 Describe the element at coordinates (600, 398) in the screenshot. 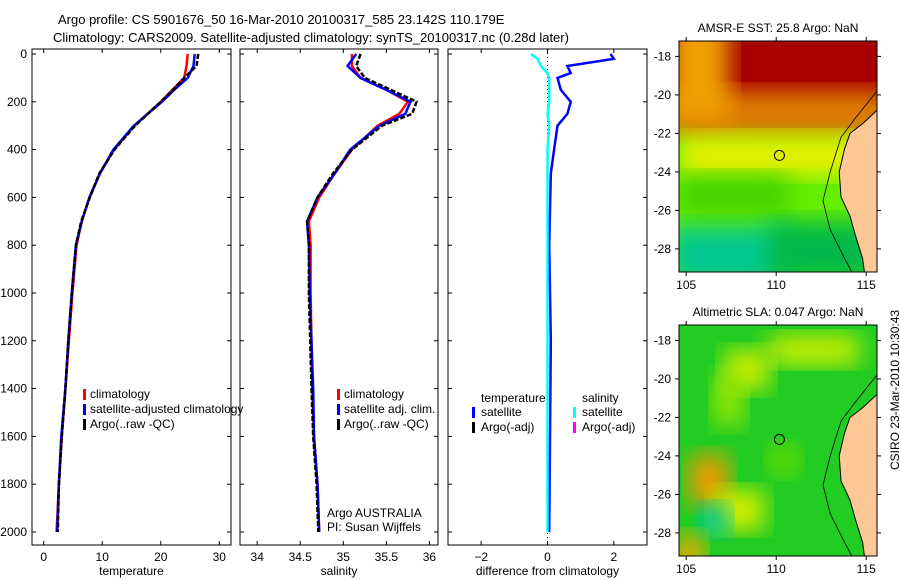

I see `legend-header: salinity` at that location.